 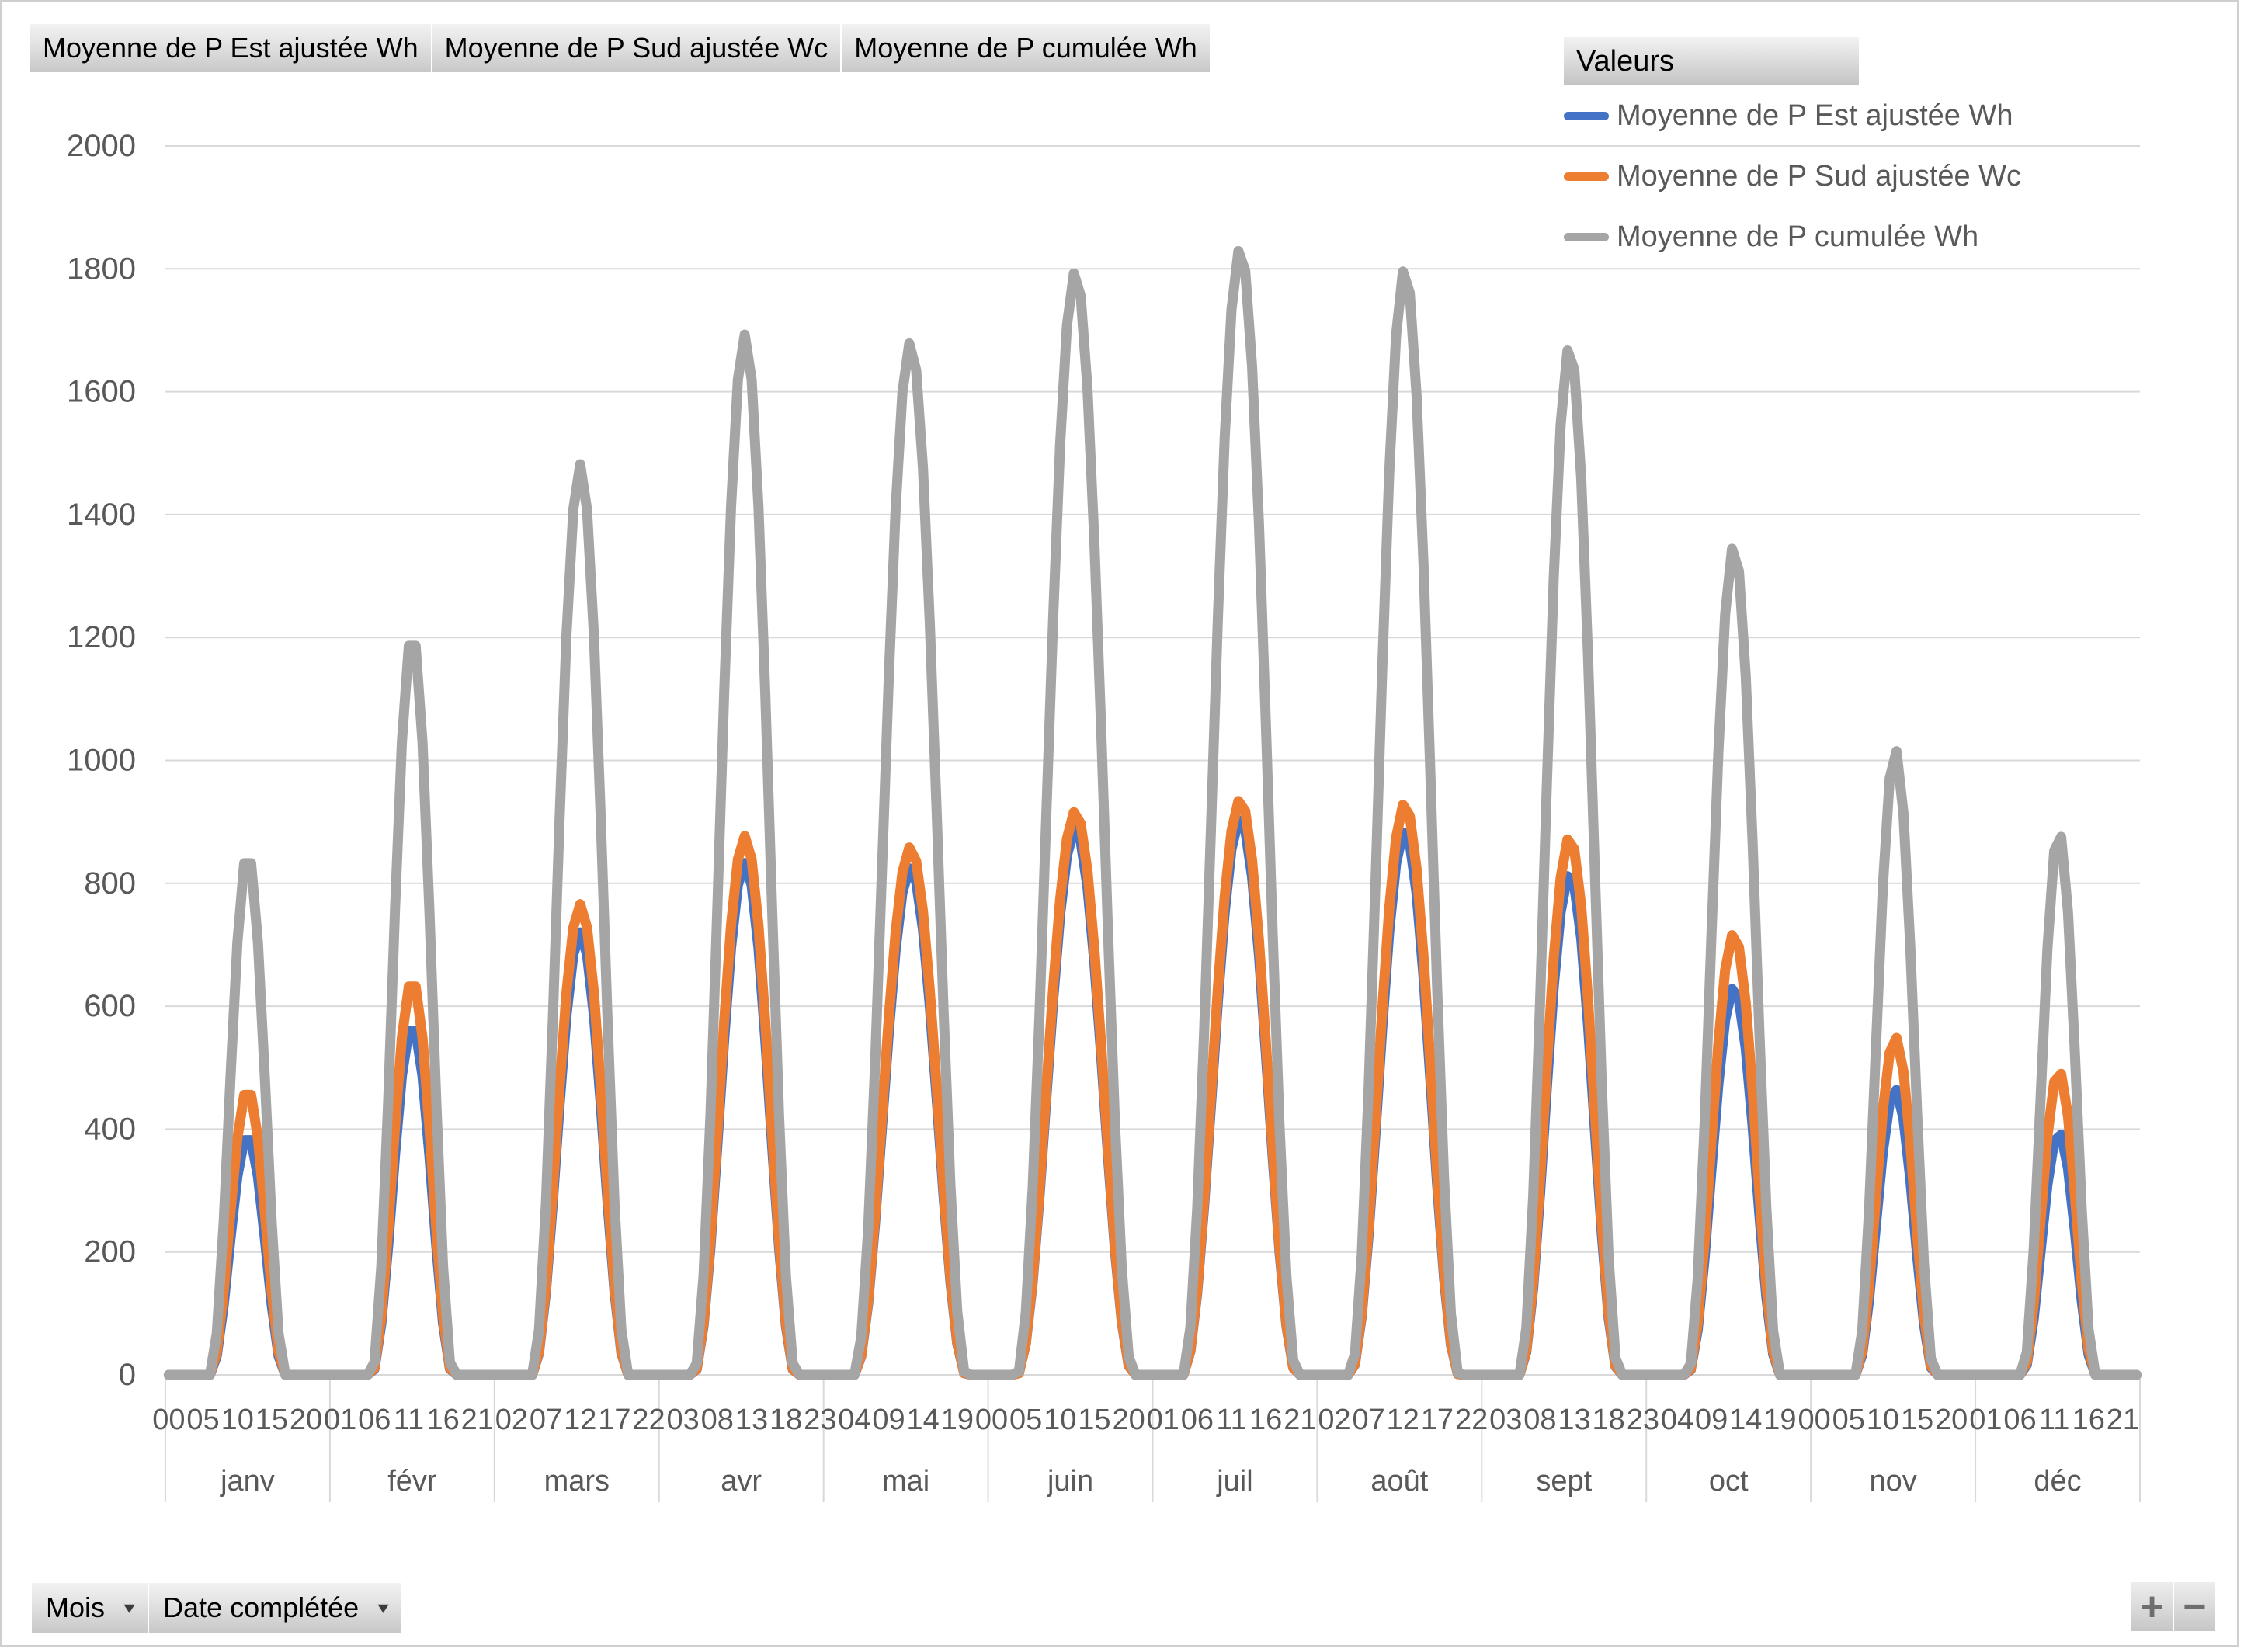 What do you see at coordinates (247, 1481) in the screenshot?
I see `x-axis-month-label: janv` at bounding box center [247, 1481].